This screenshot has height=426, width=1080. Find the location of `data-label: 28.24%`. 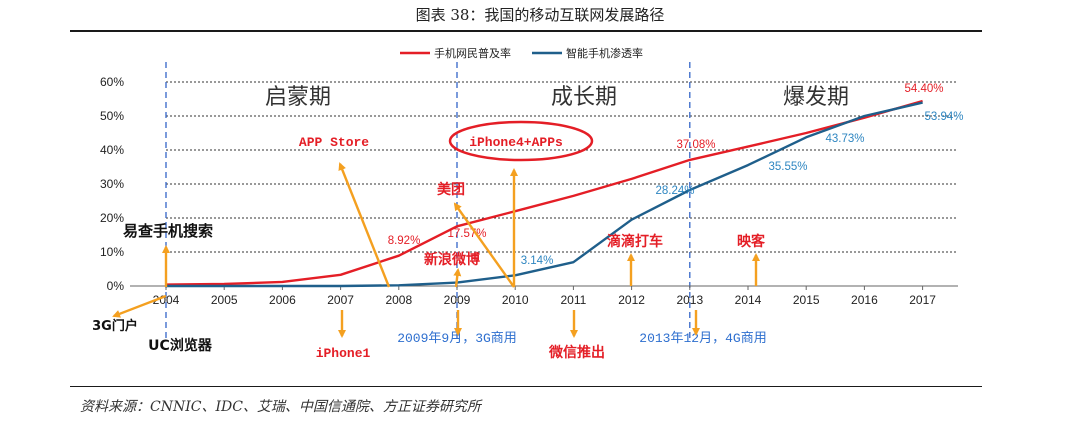

data-label: 28.24% is located at coordinates (674, 191).